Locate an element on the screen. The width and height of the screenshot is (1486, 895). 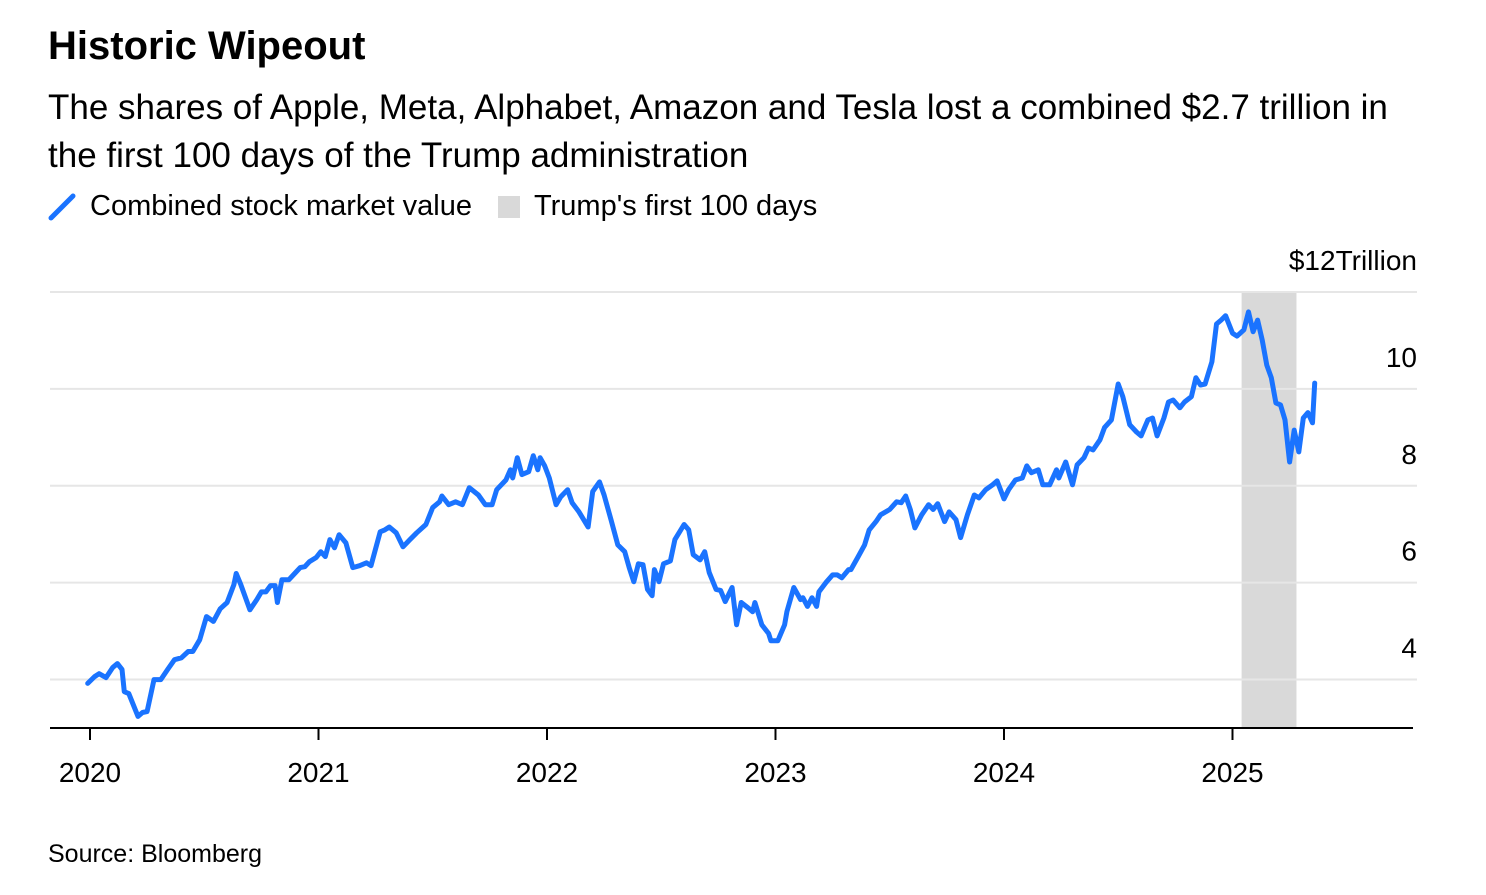
legend-label: Combined stock market value is located at coordinates (281, 206).